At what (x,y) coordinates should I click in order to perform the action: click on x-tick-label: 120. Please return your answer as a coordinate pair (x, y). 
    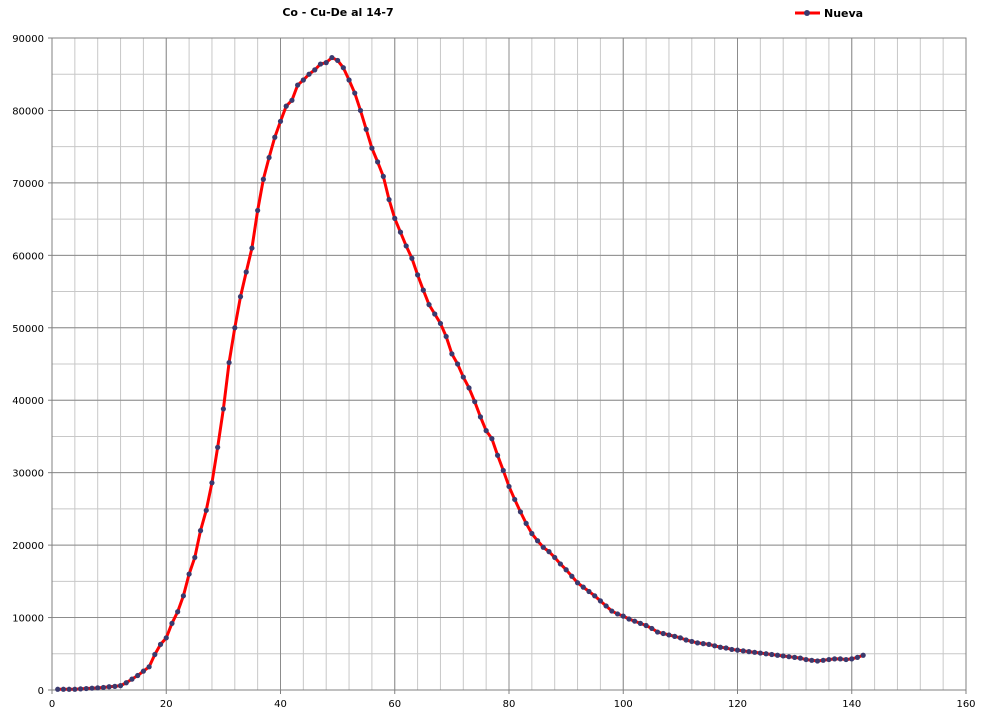
    Looking at the image, I should click on (737, 704).